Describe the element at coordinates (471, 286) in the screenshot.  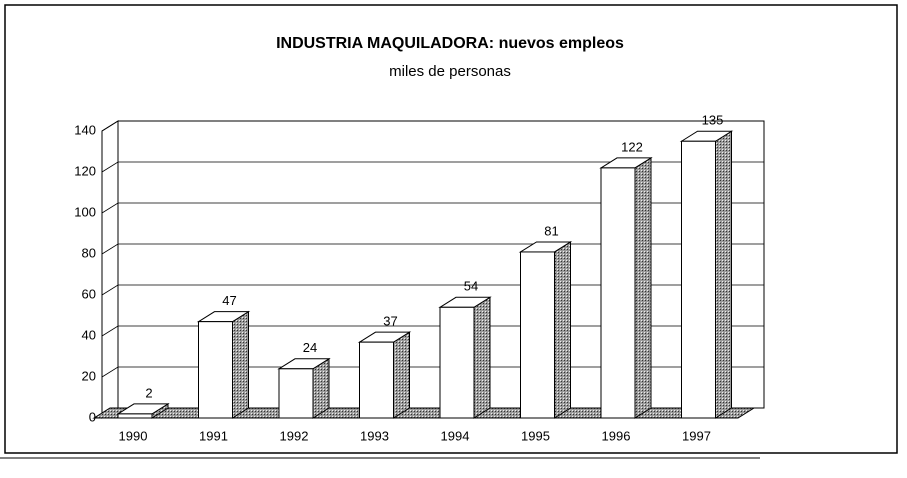
I see `value-label: 54` at that location.